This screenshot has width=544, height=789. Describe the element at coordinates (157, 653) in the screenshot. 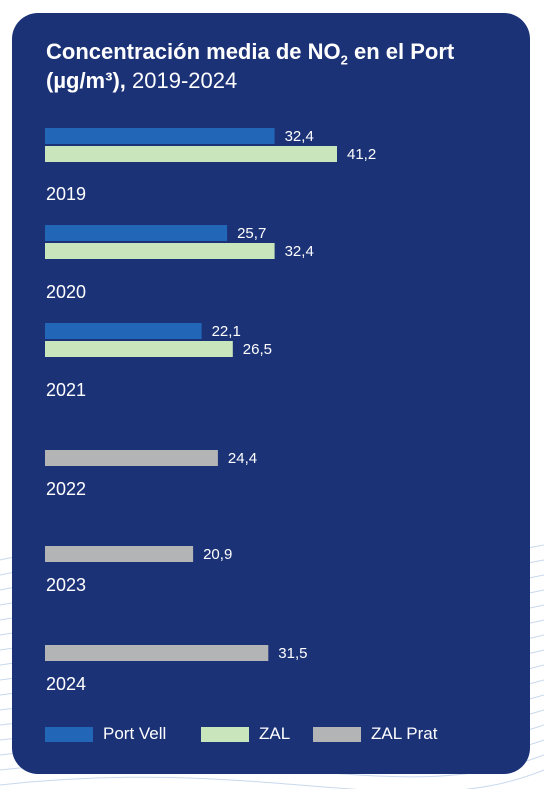

I see `bar-zal-prat-2024` at that location.